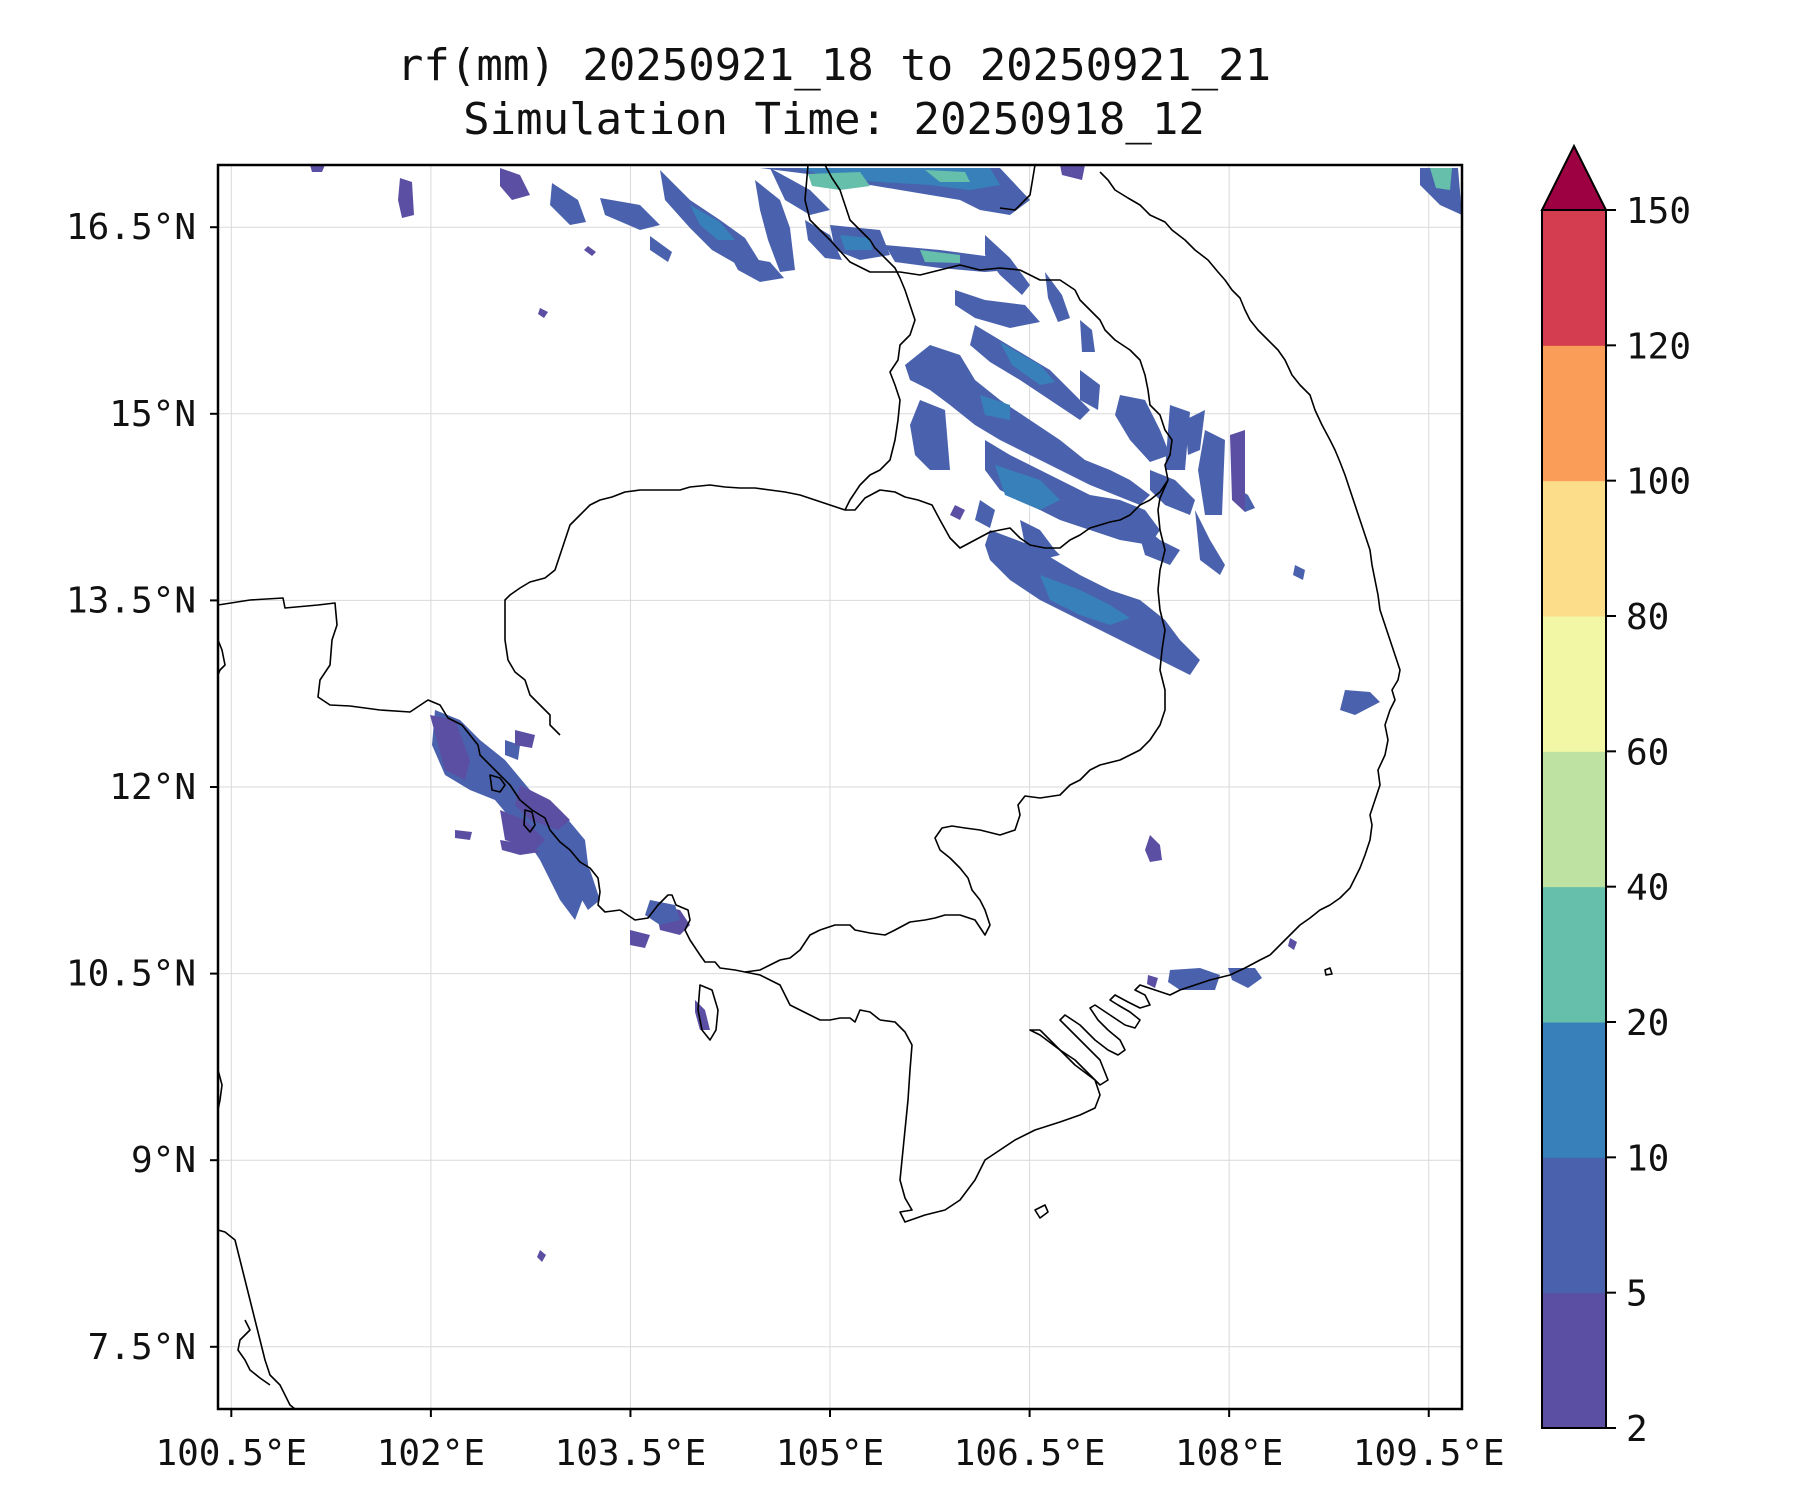 The image size is (1800, 1505). Describe the element at coordinates (1647, 888) in the screenshot. I see `colorbar-tick-label: 40` at that location.